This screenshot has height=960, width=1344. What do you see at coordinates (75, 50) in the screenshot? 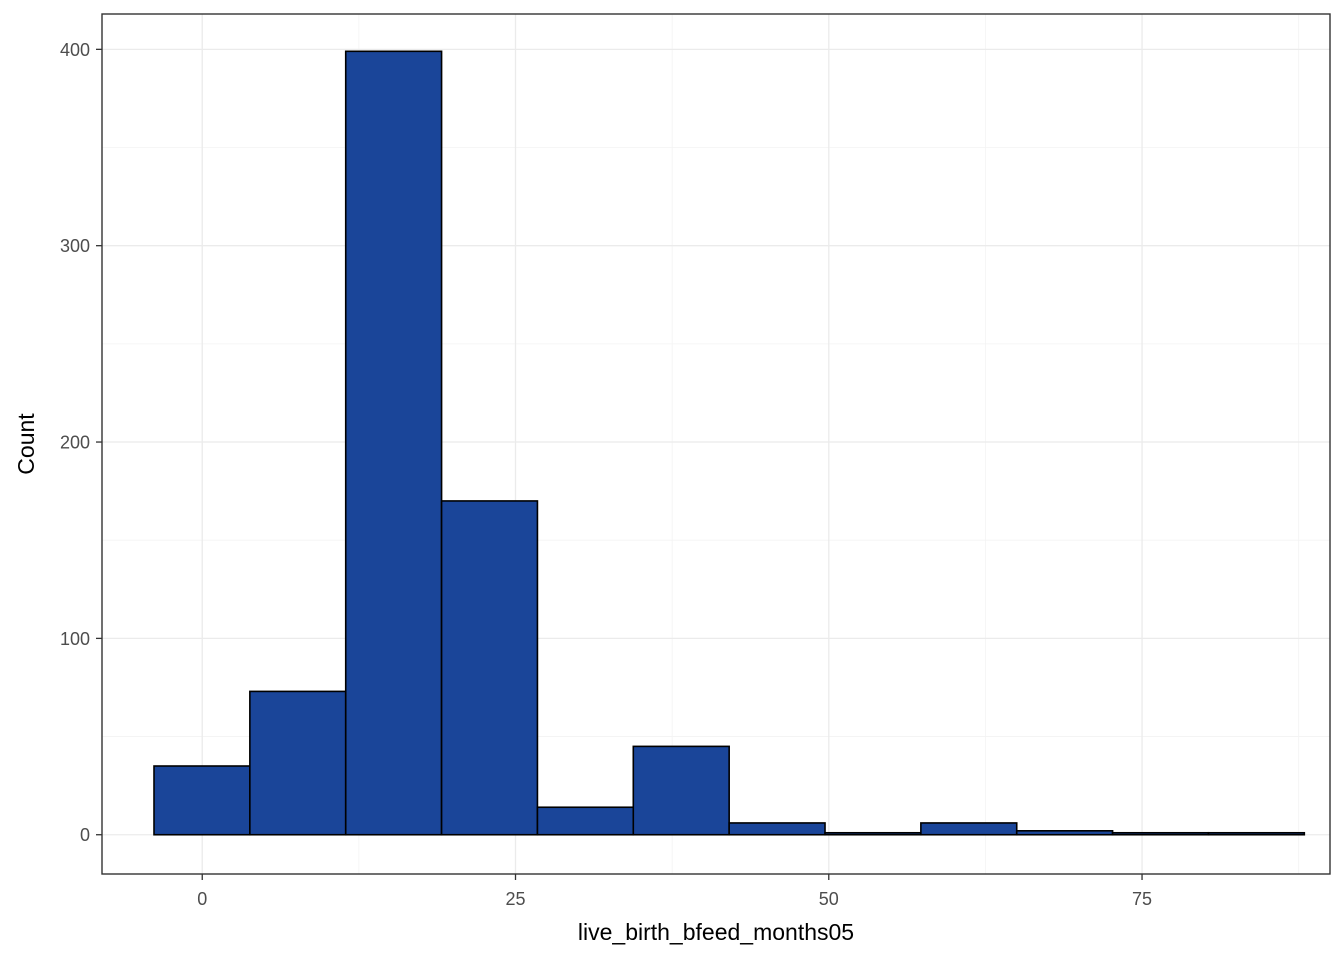
I see `y-tick-label: 400` at bounding box center [75, 50].